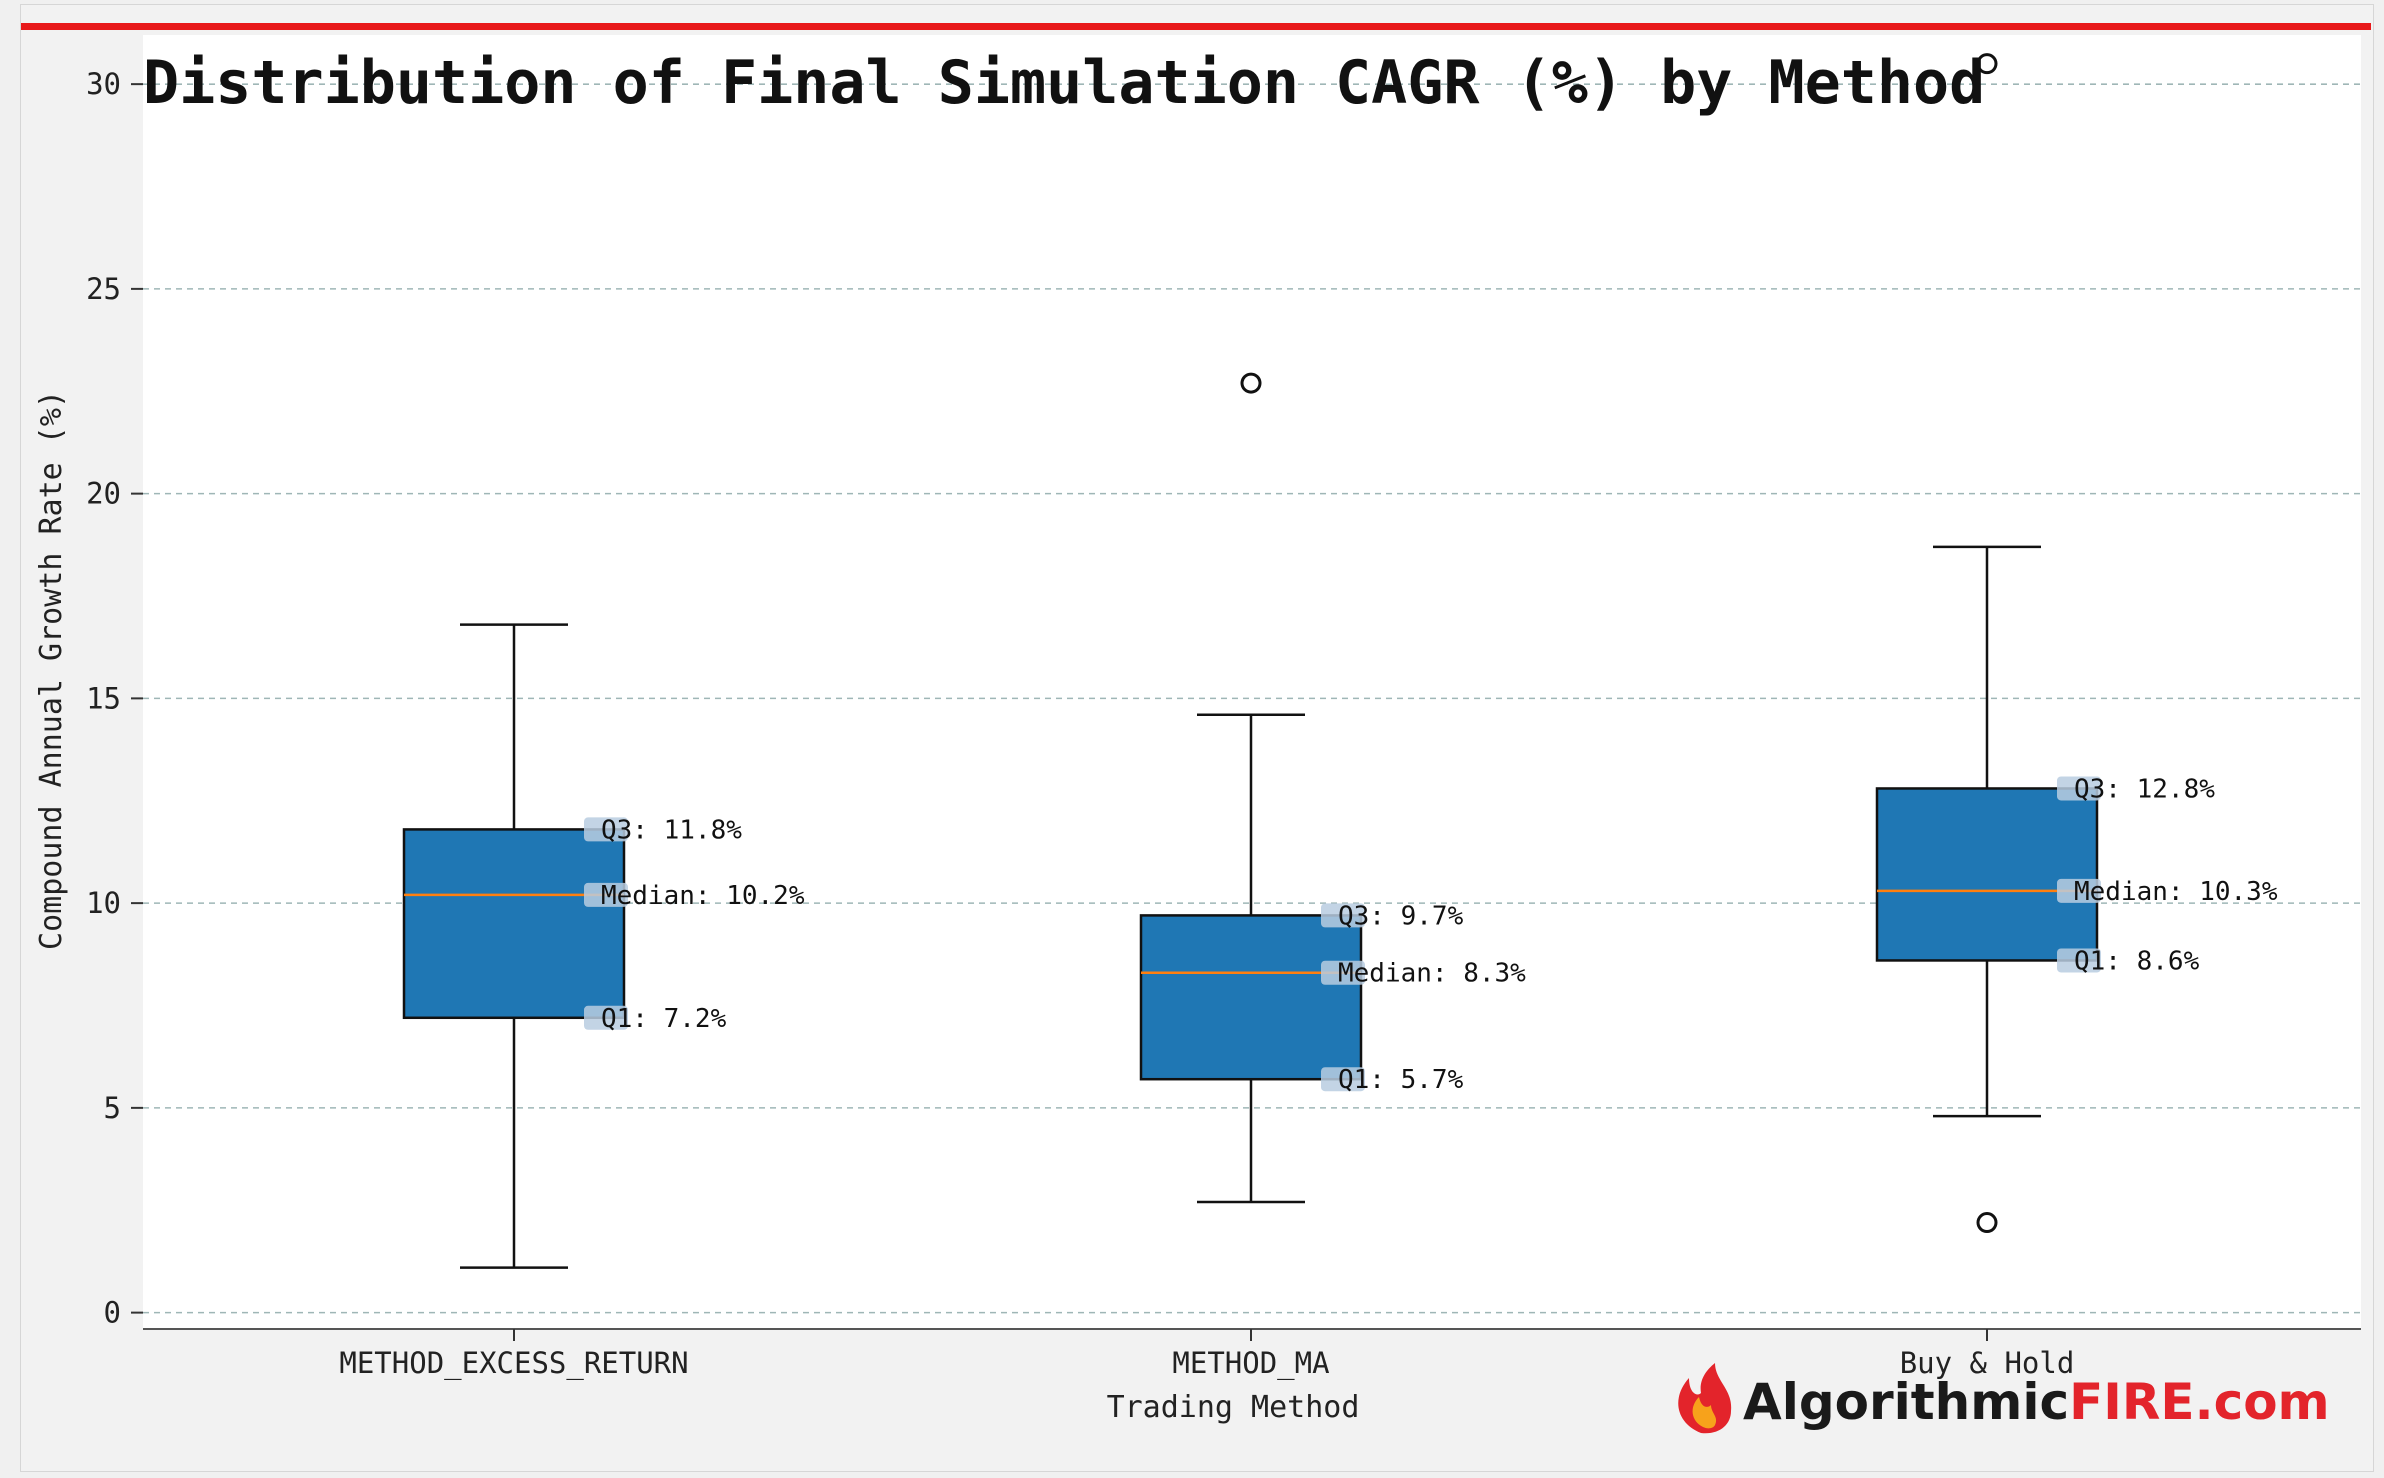 This screenshot has height=1478, width=2384. I want to click on logo-text-accent: FIRE.com, so click(2199, 1402).